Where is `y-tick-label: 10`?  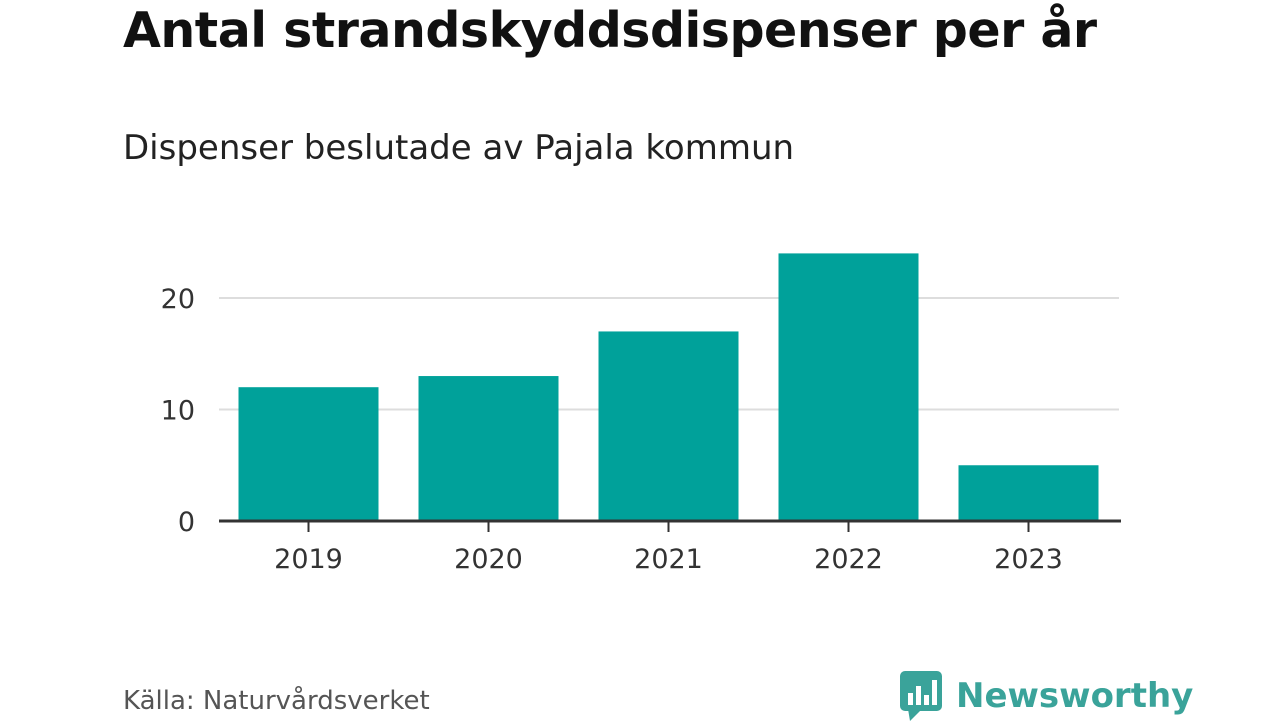 y-tick-label: 10 is located at coordinates (178, 411).